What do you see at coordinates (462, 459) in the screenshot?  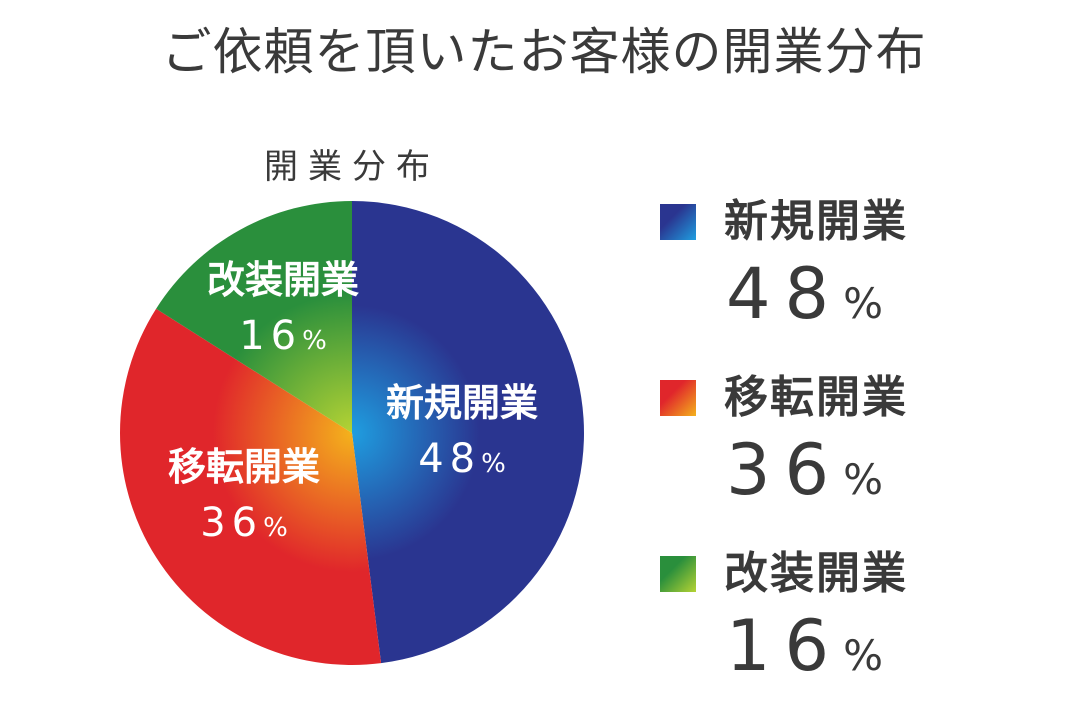 I see `slice-value: 48%` at bounding box center [462, 459].